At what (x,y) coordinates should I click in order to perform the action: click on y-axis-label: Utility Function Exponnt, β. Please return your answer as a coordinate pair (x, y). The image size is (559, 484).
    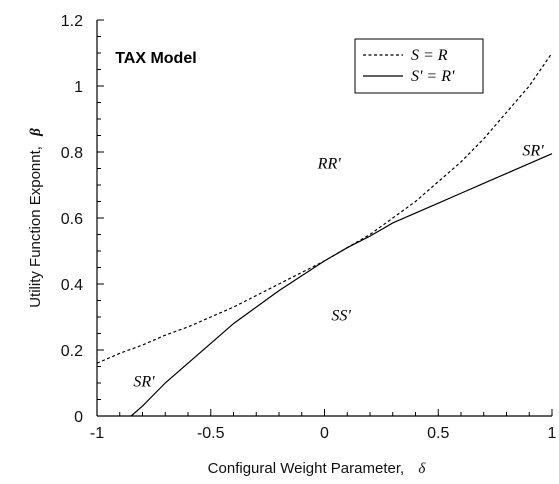
    Looking at the image, I should click on (35, 218).